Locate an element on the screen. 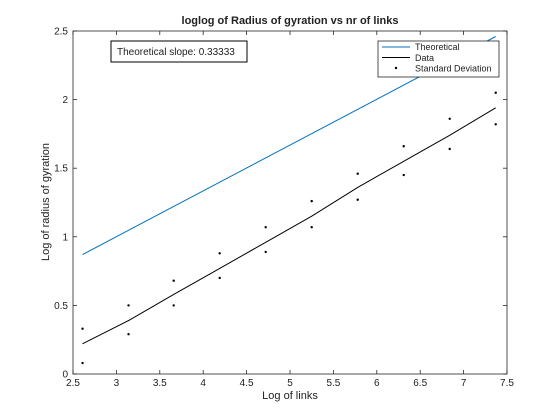  y-axis-label: Log of radius of gyration is located at coordinates (46, 202).